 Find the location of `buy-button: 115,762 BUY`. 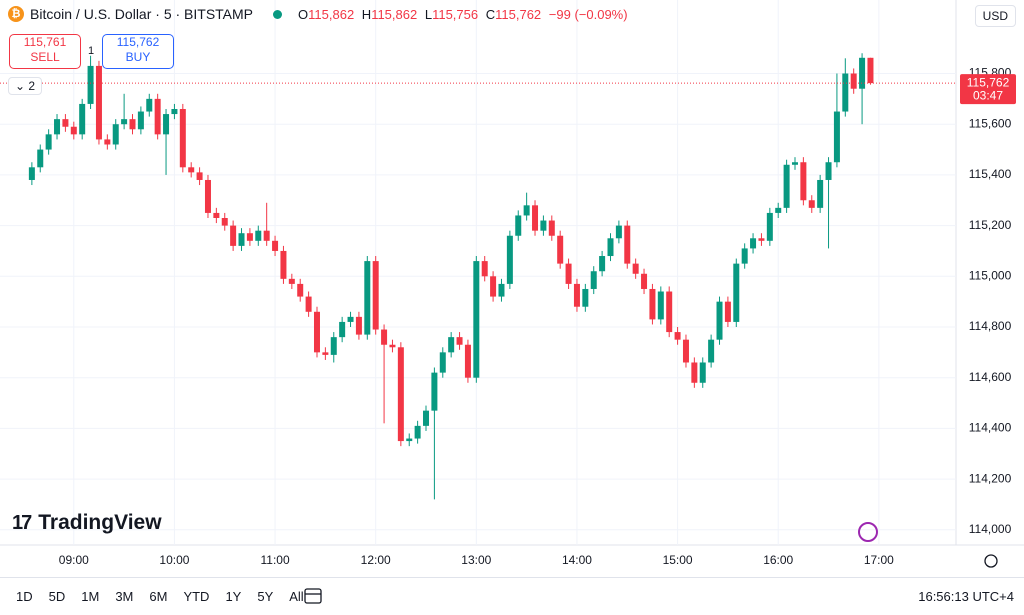

buy-button: 115,762 BUY is located at coordinates (138, 51).